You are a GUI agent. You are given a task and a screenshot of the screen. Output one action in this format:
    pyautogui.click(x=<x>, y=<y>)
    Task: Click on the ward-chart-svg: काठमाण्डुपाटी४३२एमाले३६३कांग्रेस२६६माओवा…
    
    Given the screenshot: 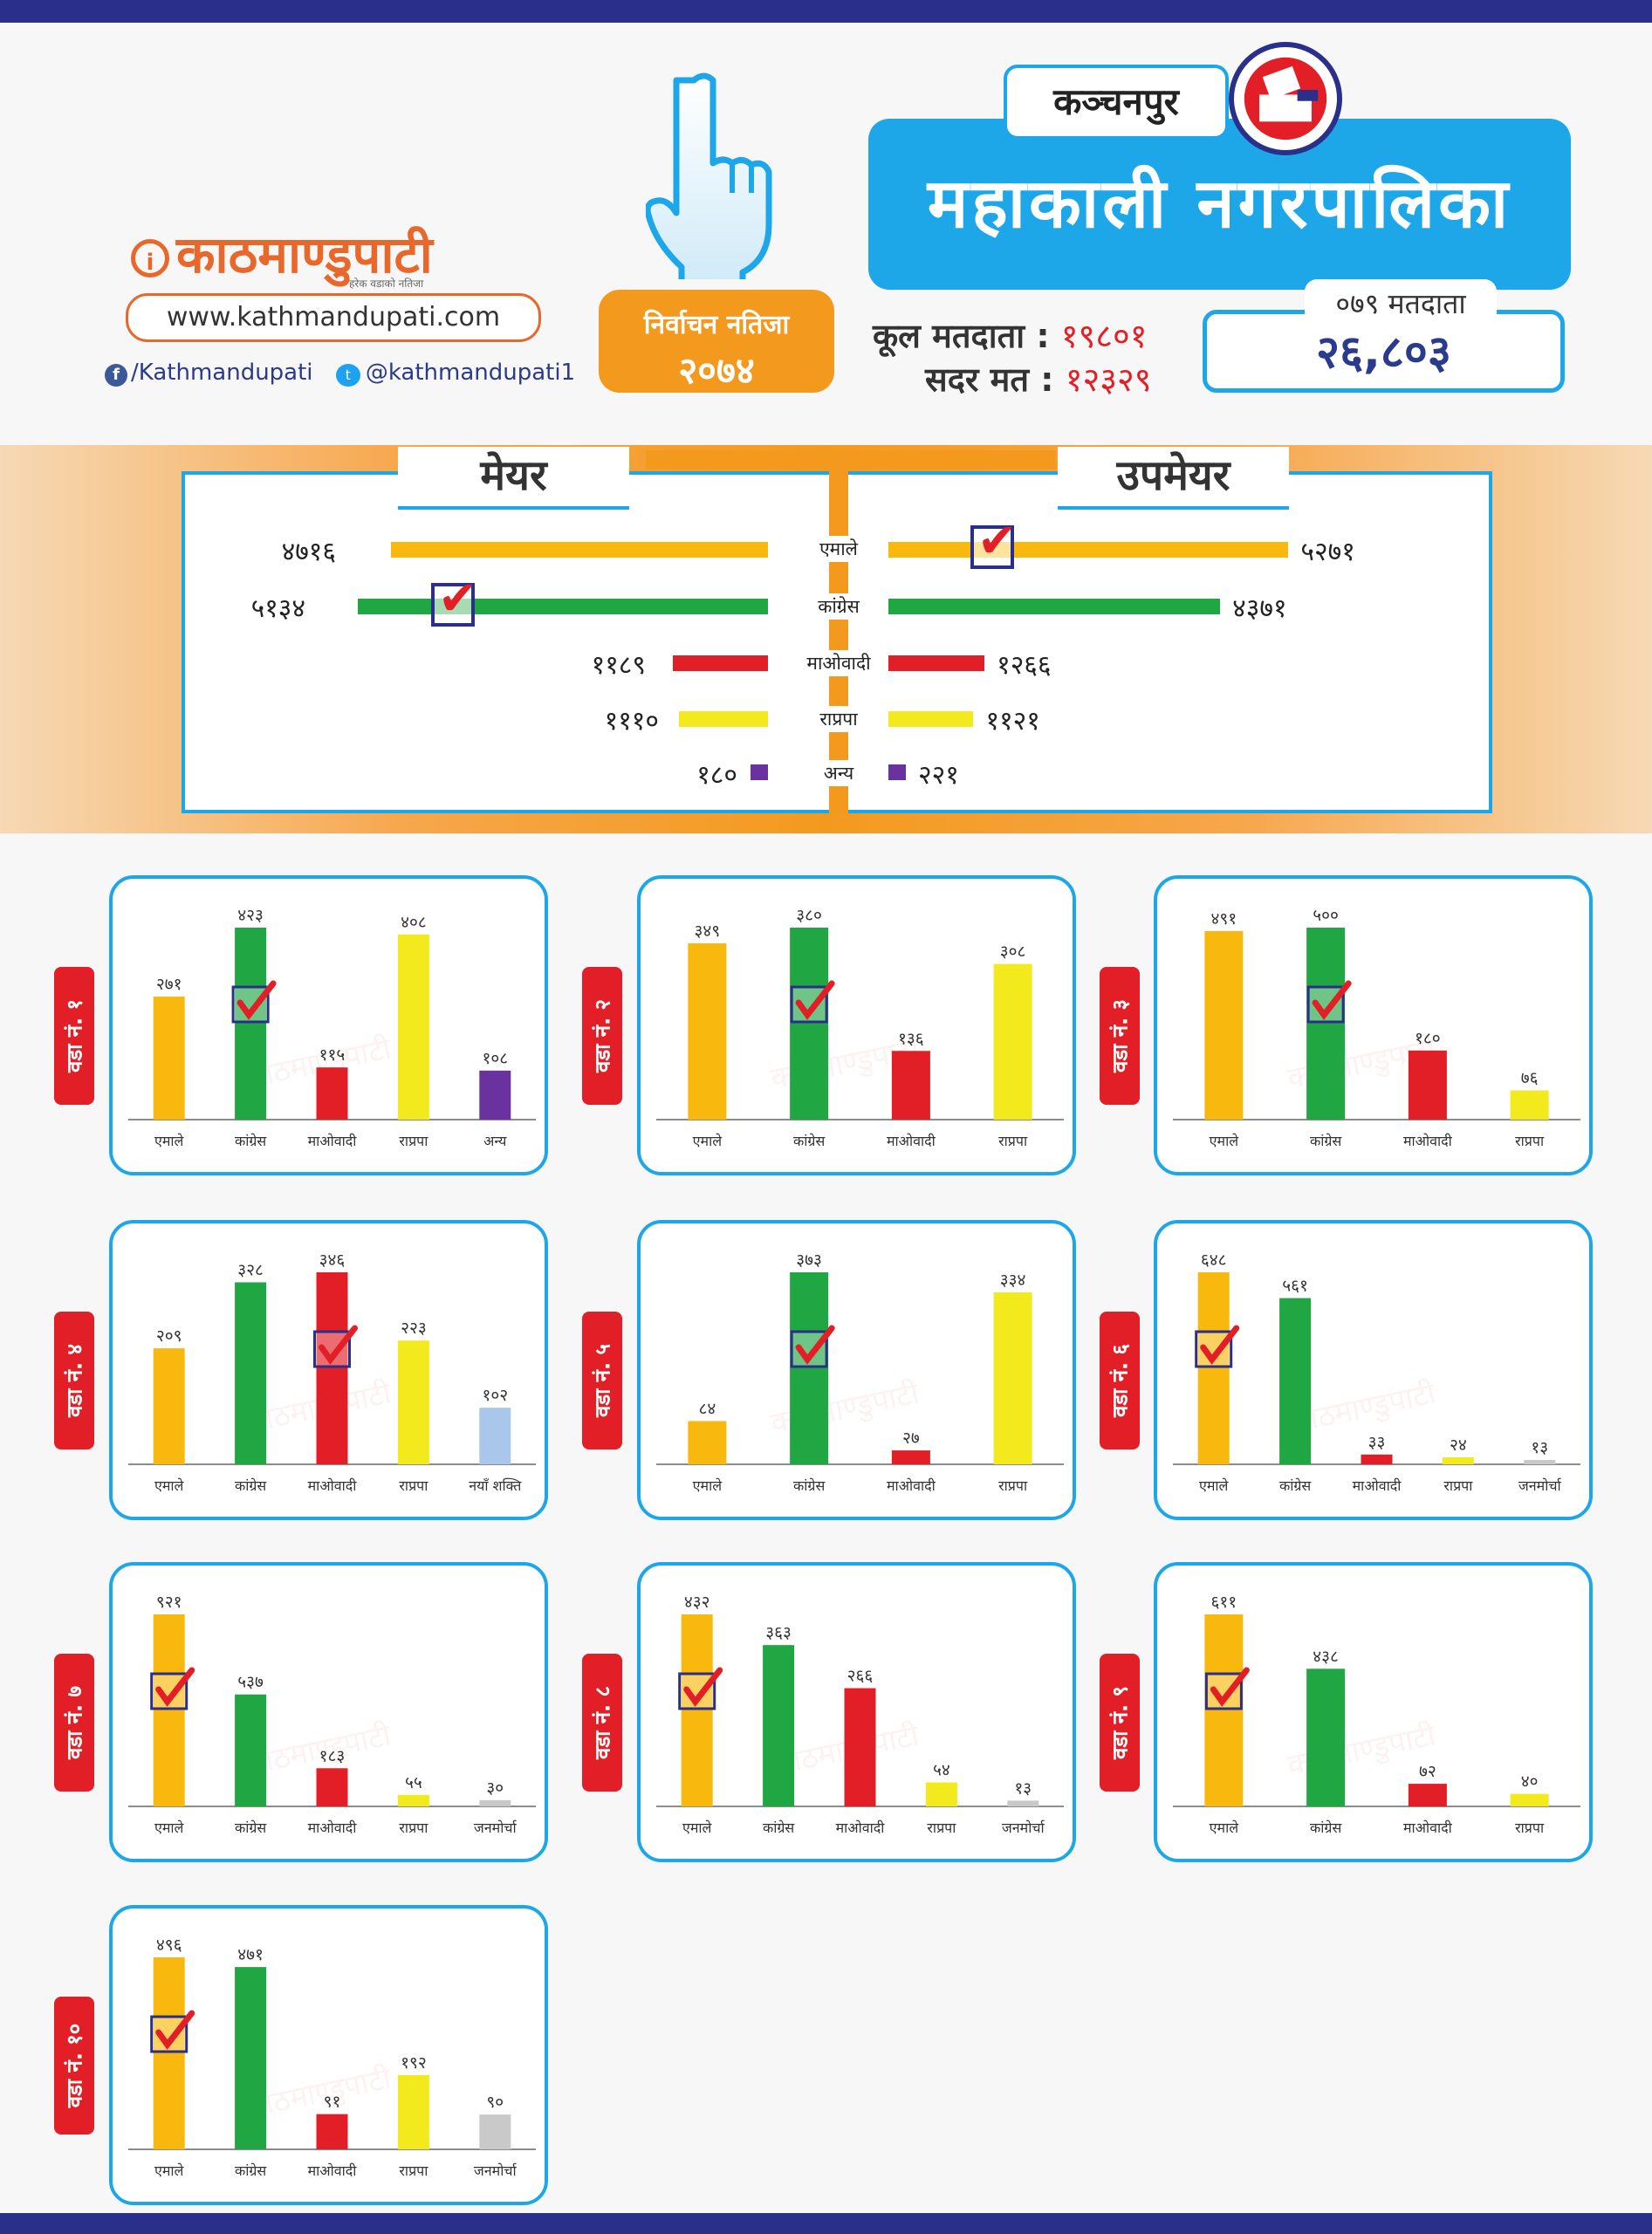 What is the action you would take?
    pyautogui.click(x=860, y=1714)
    